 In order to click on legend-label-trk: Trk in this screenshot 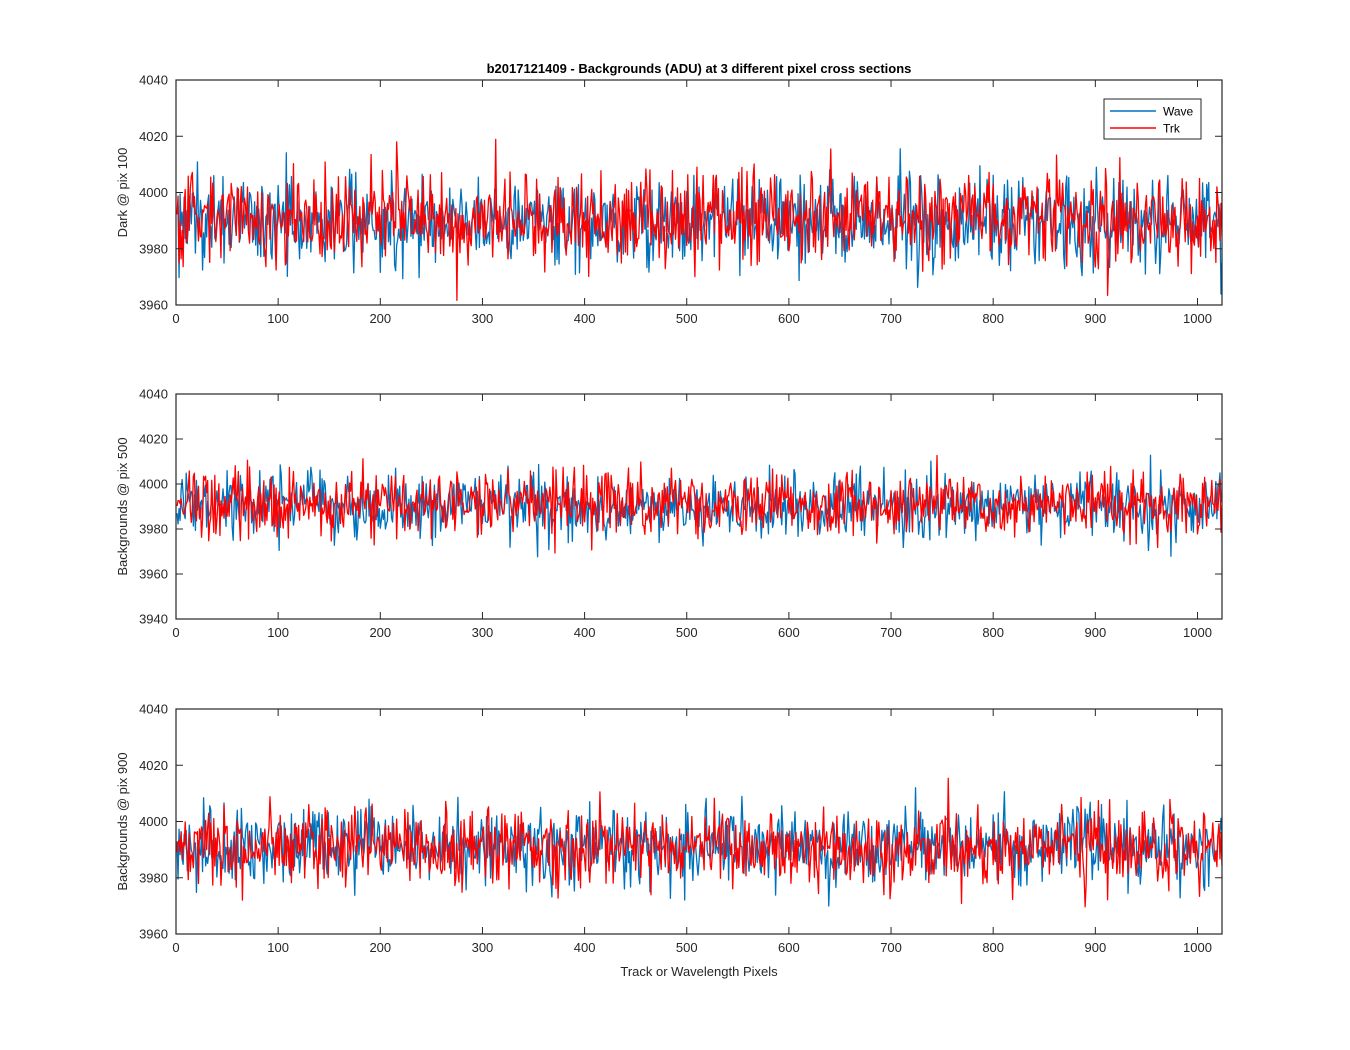, I will do `click(1172, 129)`.